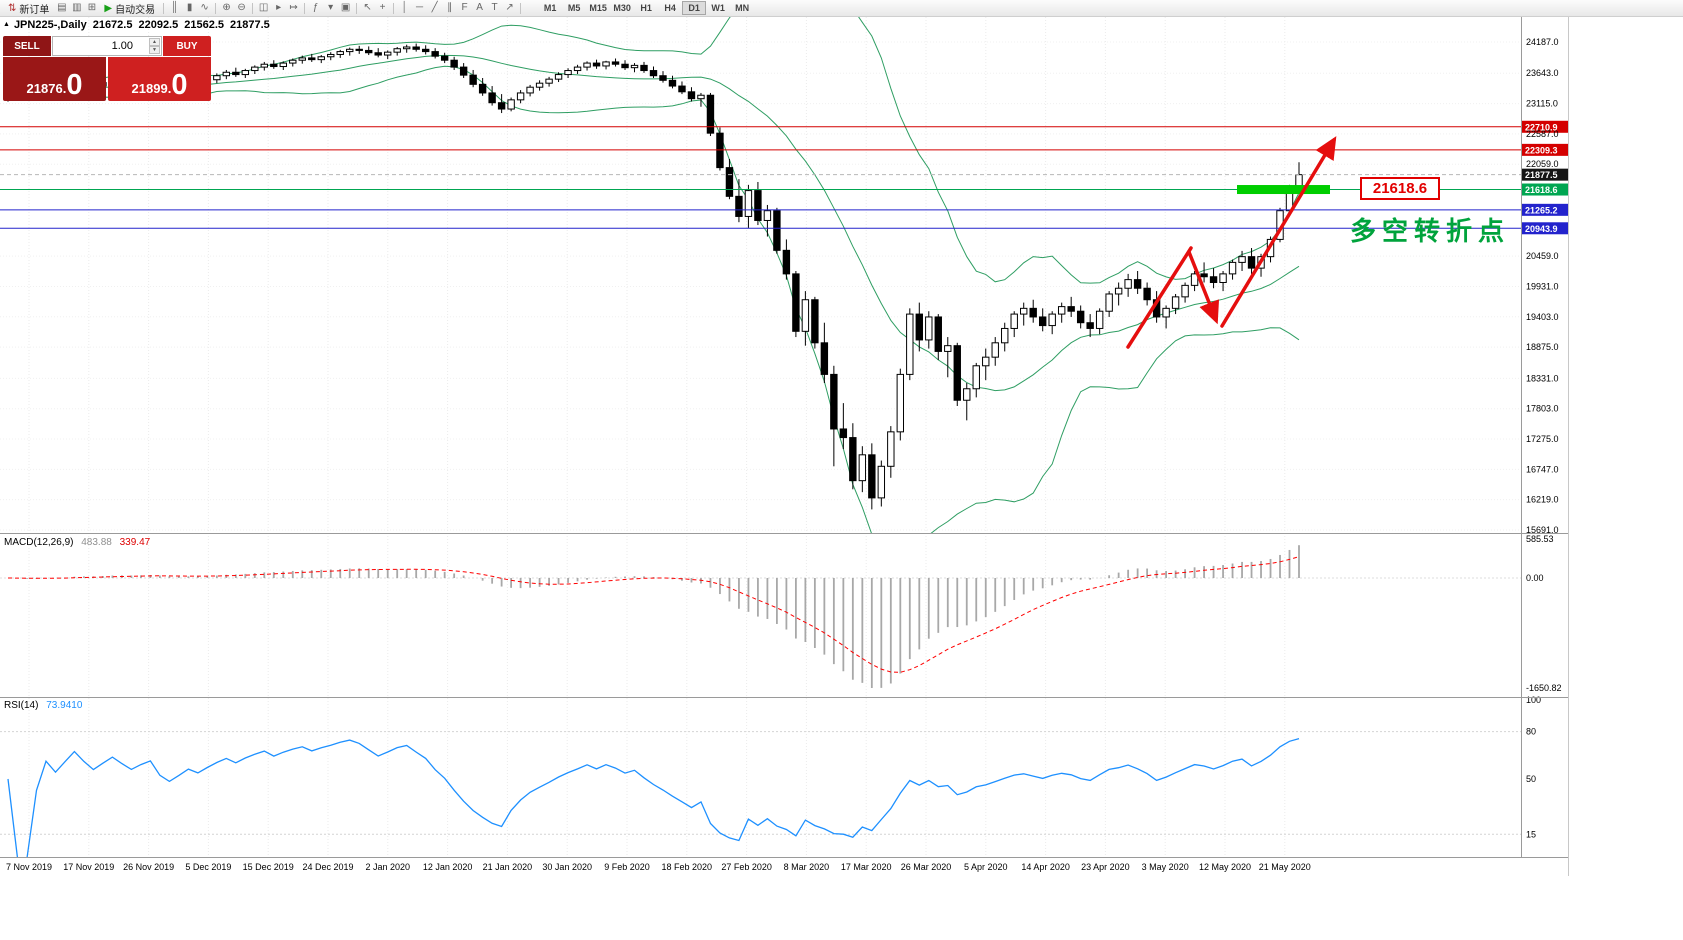  I want to click on trendline-icon: ╱, so click(434, 7).